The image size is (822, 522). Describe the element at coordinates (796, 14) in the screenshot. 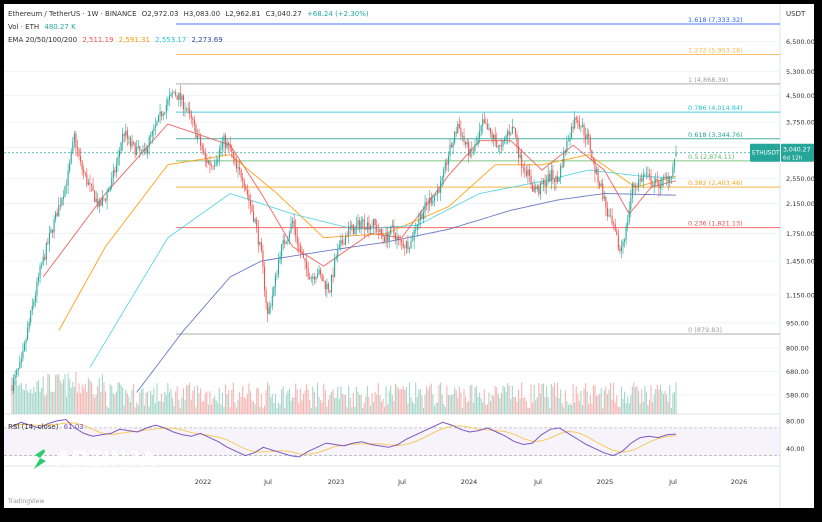

I see `currency-label: USDT` at that location.